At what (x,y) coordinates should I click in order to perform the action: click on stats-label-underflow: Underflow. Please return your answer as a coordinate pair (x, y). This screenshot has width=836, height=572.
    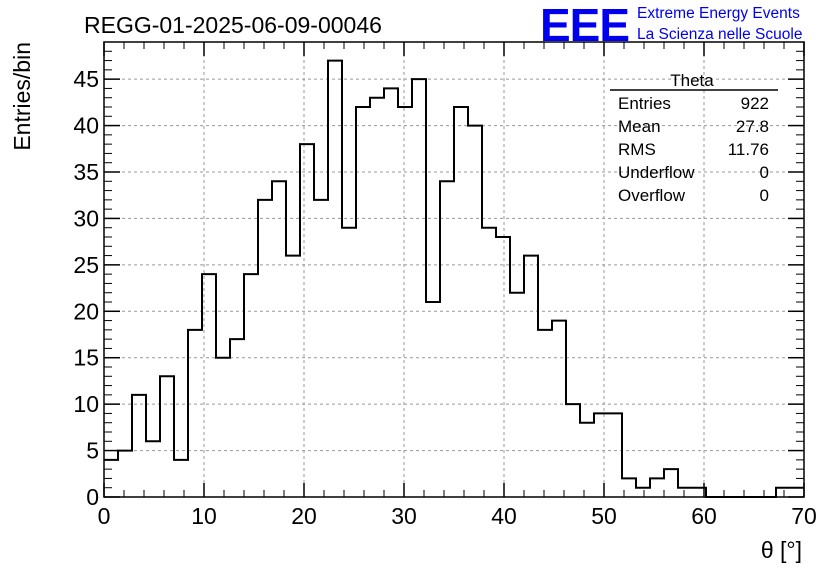
    Looking at the image, I should click on (656, 172).